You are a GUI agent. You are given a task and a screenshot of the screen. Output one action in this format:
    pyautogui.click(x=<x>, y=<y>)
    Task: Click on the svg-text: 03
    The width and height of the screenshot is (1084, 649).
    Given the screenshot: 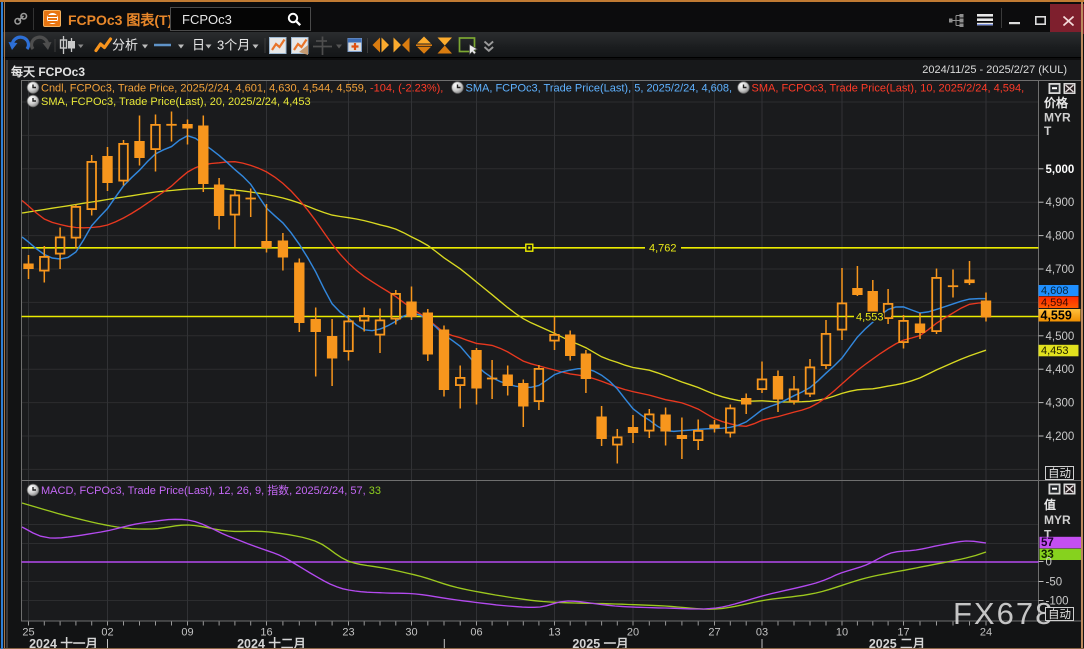 What is the action you would take?
    pyautogui.click(x=762, y=633)
    